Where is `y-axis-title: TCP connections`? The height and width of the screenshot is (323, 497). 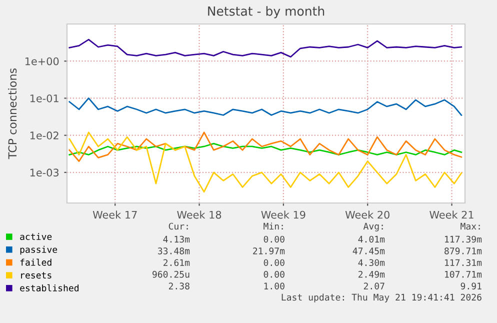
y-axis-title: TCP connections is located at coordinates (12, 114).